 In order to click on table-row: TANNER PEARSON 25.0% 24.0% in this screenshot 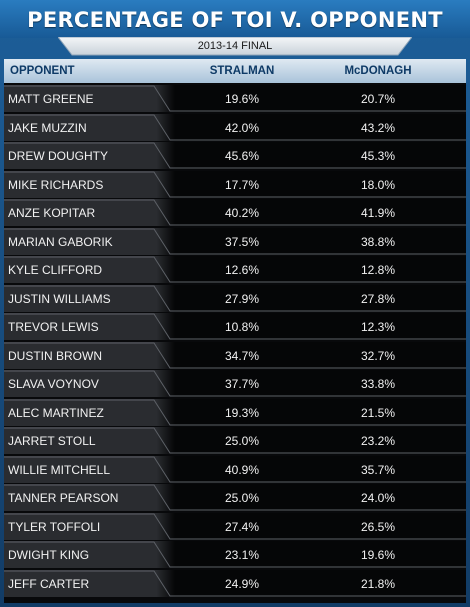, I will do `click(235, 498)`.